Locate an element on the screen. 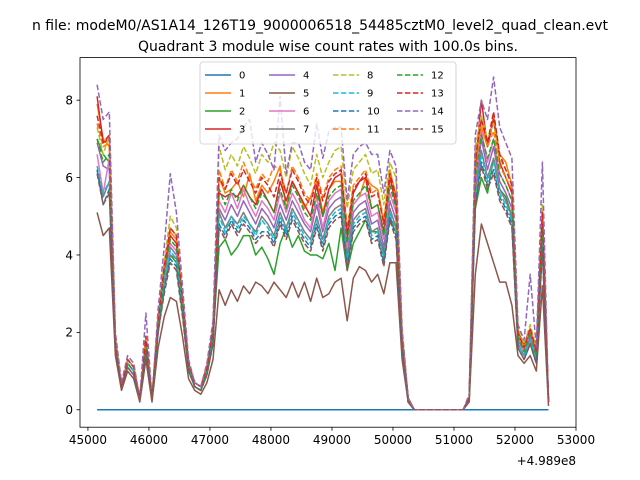 This screenshot has height=480, width=640. legend-label-2: 2 is located at coordinates (242, 112).